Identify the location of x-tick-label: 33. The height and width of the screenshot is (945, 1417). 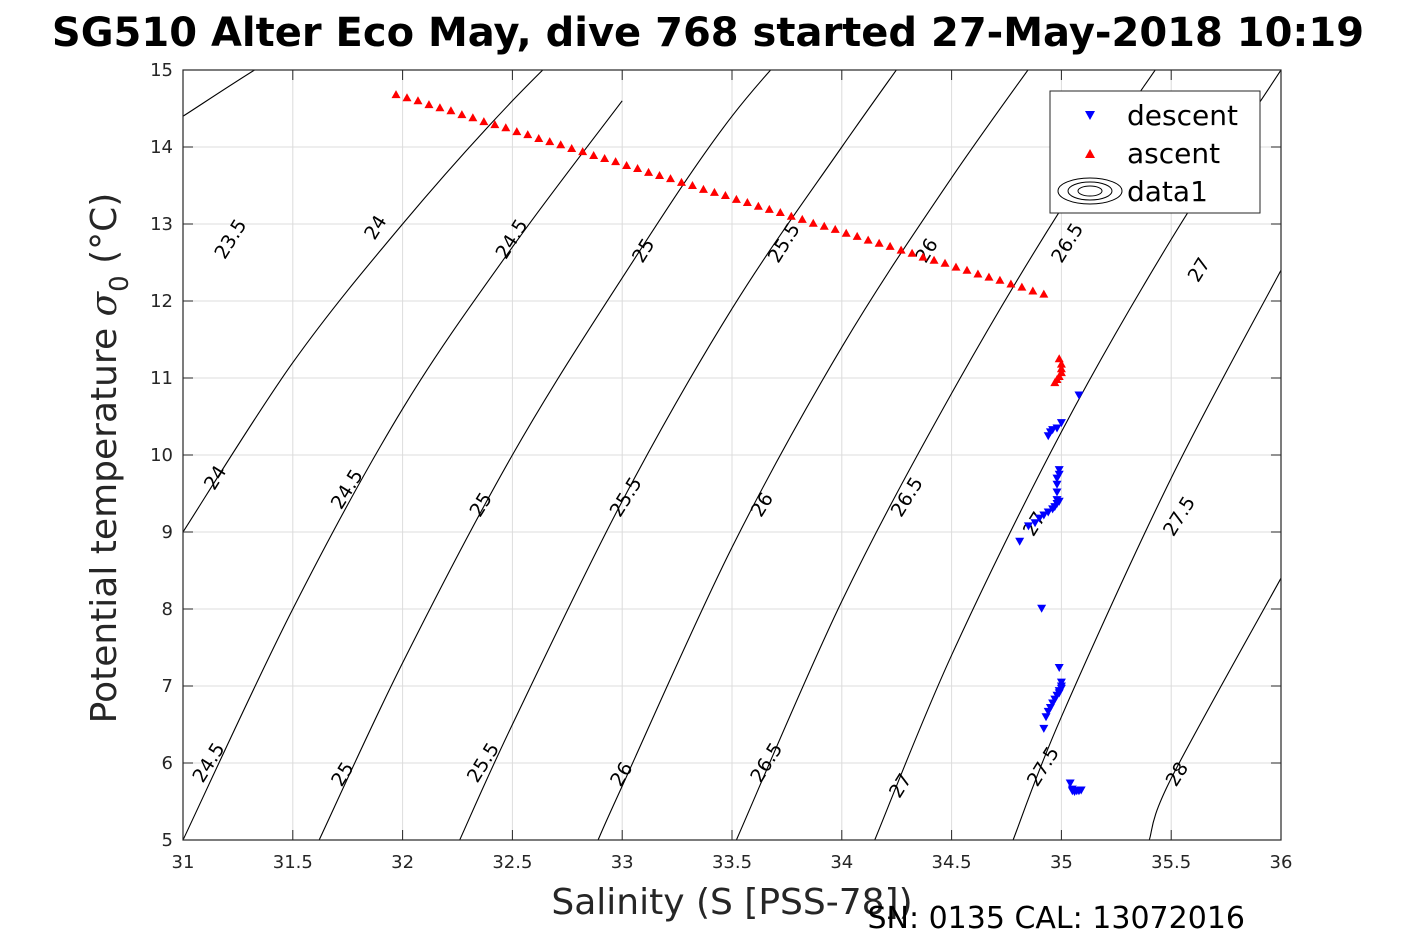
(622, 862).